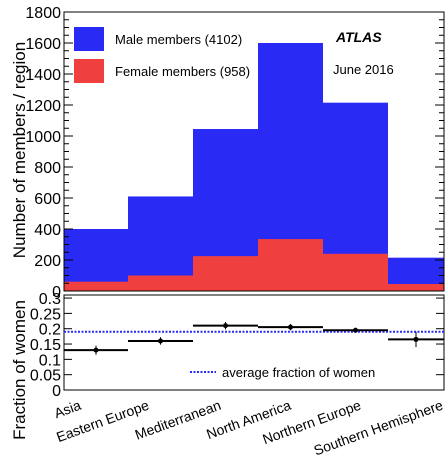  What do you see at coordinates (160, 243) in the screenshot?
I see `male-bar-eastern-europe` at bounding box center [160, 243].